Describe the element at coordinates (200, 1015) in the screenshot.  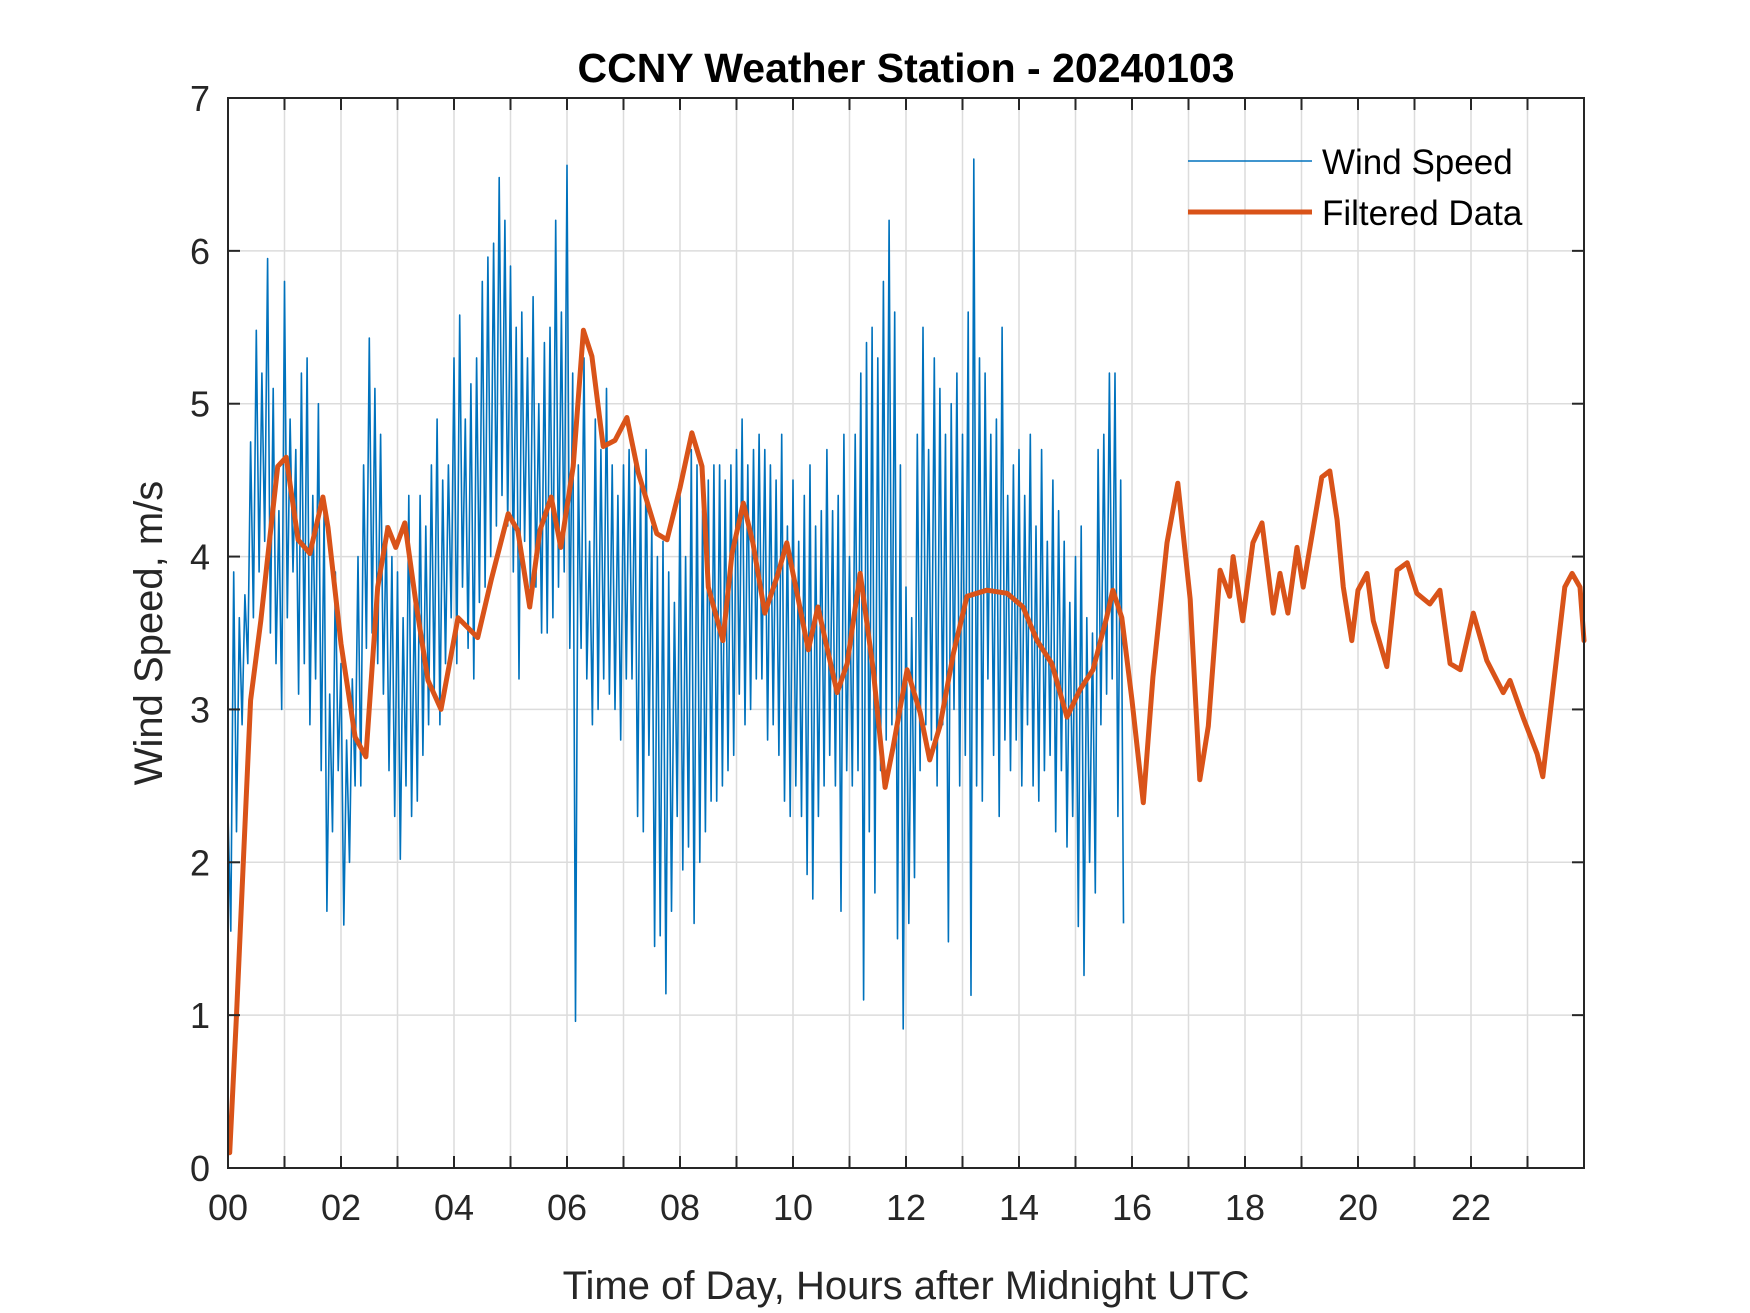
I see `y-tick-label: 1` at that location.